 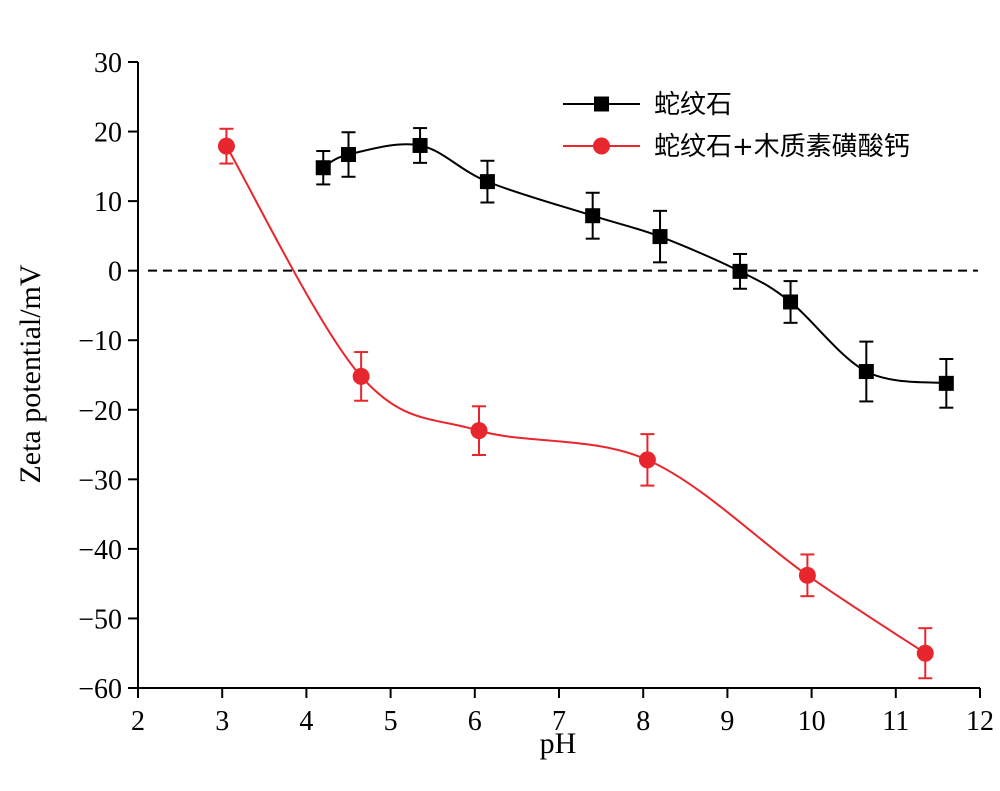 I want to click on y-tick-label: 10, so click(x=108, y=202).